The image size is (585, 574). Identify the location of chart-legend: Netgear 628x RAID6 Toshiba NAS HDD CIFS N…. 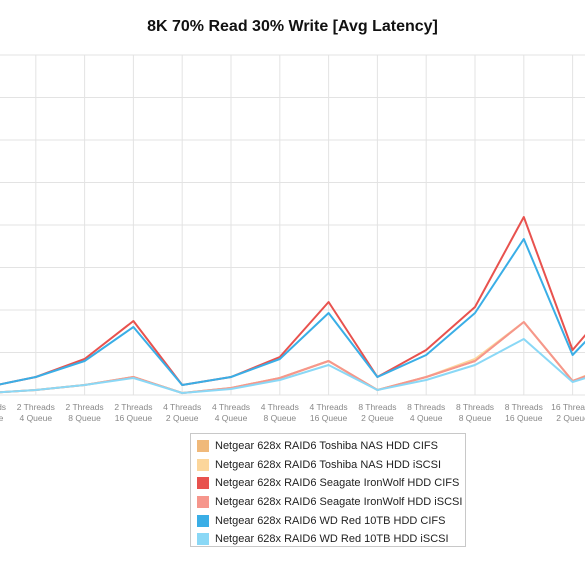
(328, 490).